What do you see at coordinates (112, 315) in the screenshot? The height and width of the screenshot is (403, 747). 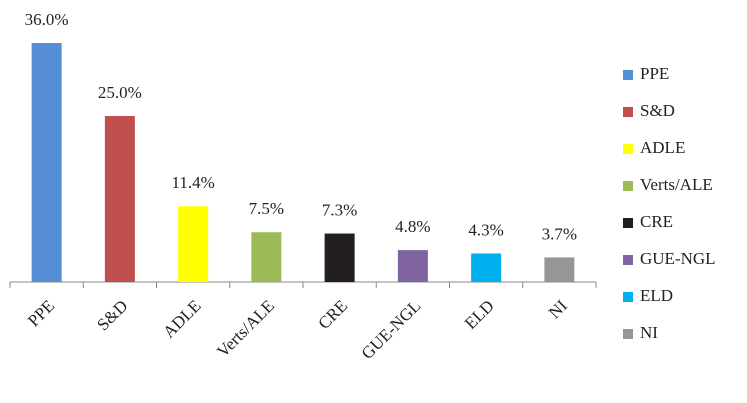 I see `x-tick-label: S&D` at bounding box center [112, 315].